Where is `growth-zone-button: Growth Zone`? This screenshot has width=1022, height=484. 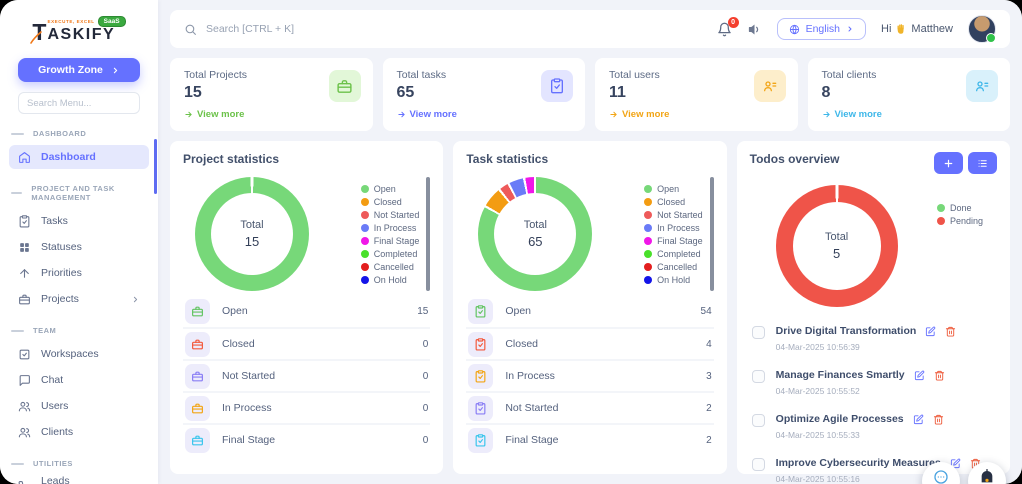
growth-zone-button: Growth Zone is located at coordinates (79, 70).